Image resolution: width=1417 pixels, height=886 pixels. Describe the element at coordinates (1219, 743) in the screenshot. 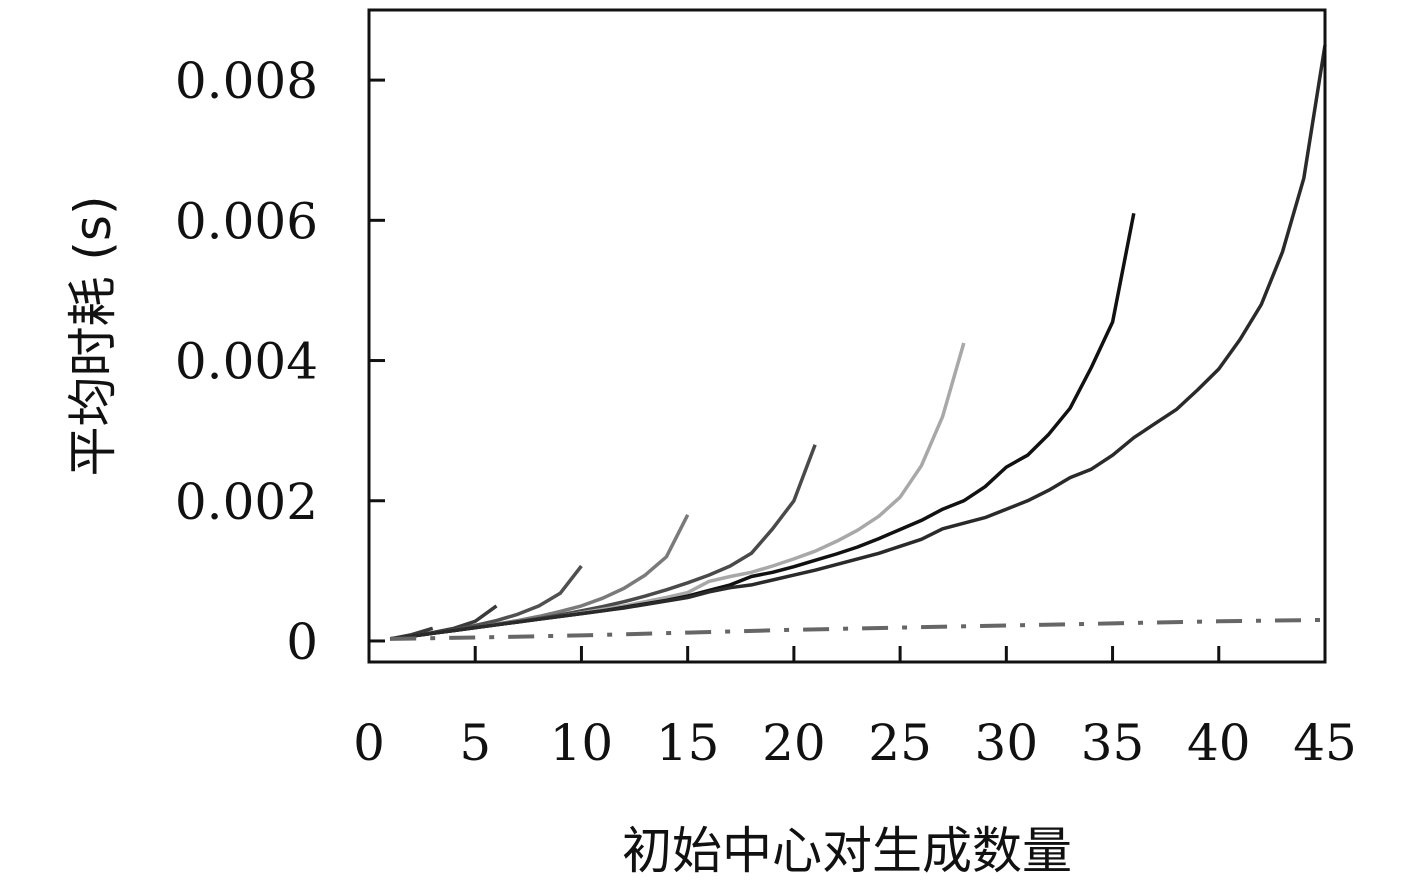

I see `x-tick-label: 40` at that location.